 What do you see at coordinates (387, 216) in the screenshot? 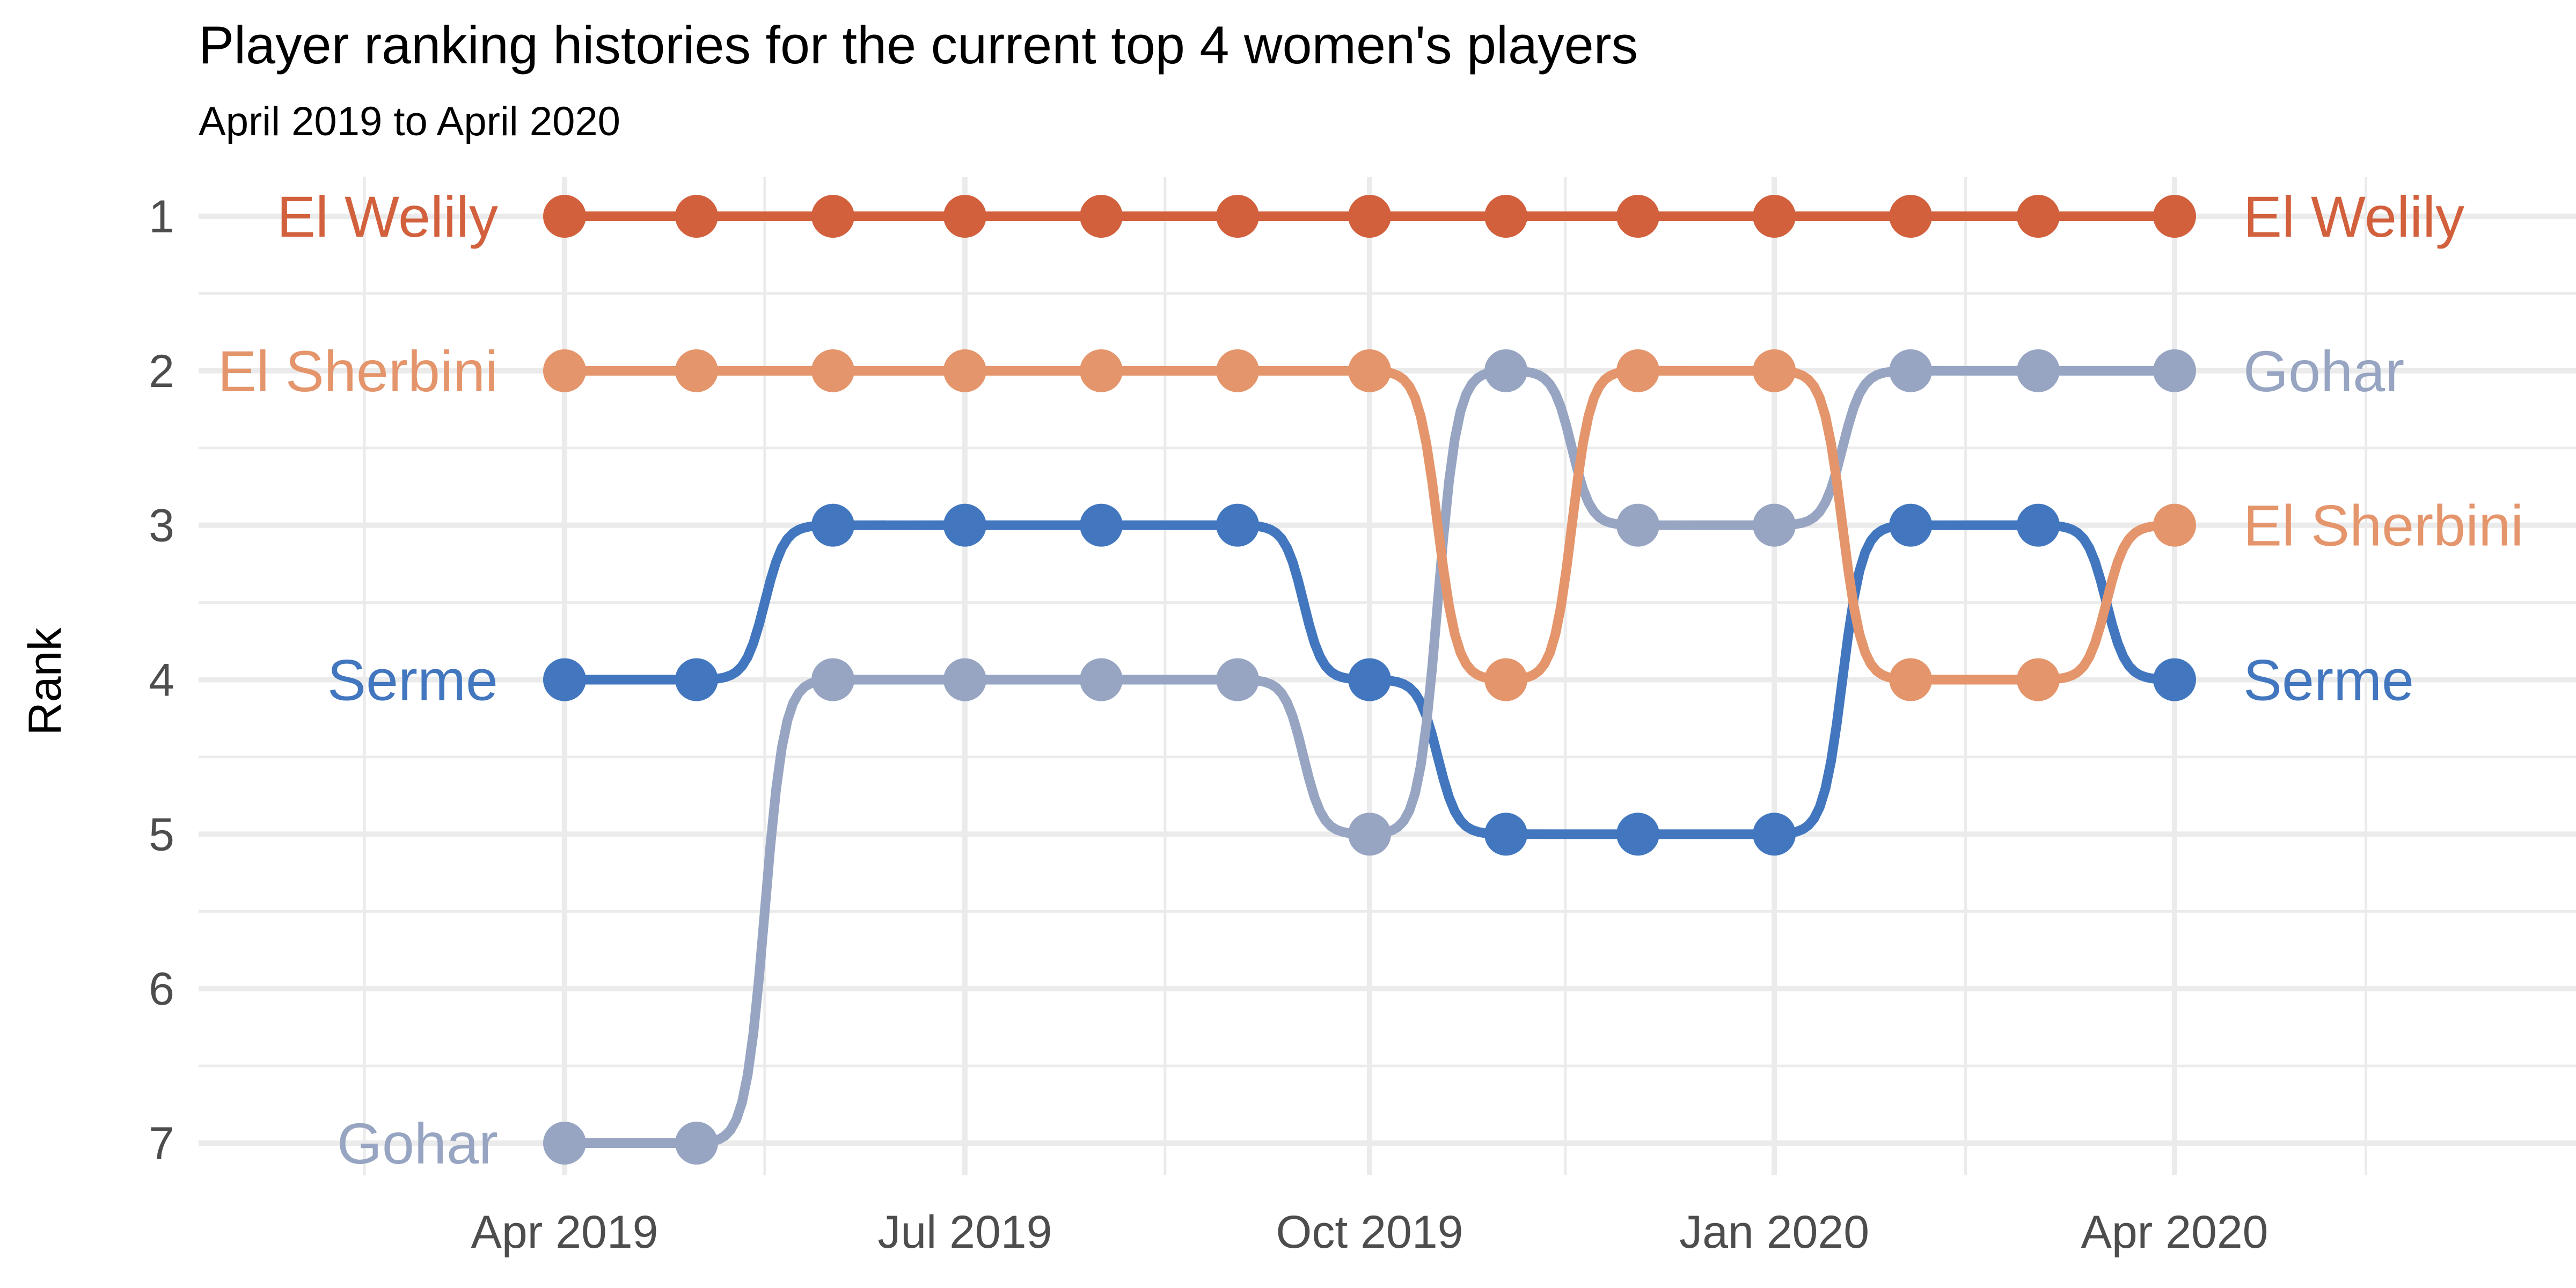
I see `series-label-start-el-welily: El Welily` at bounding box center [387, 216].